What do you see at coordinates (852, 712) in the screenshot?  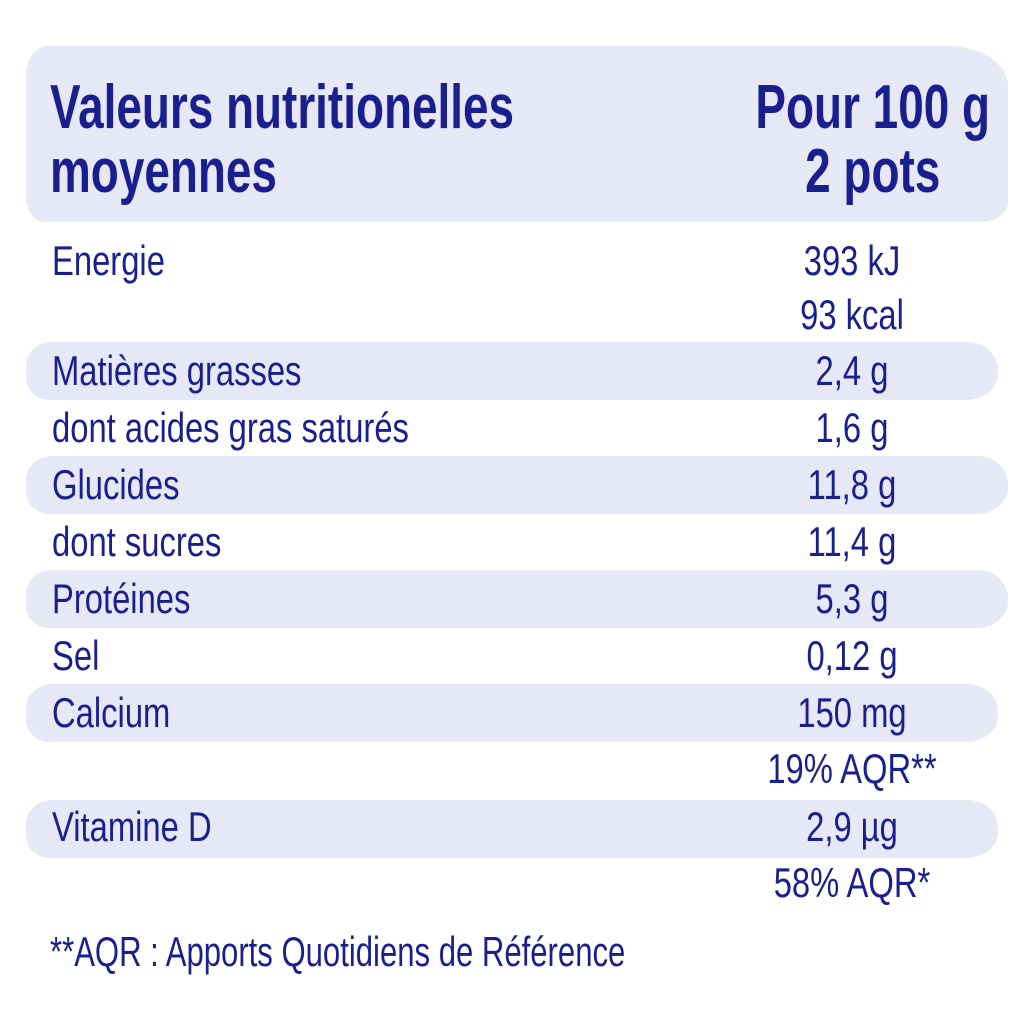 I see `row-value-calcium: 150 mg` at bounding box center [852, 712].